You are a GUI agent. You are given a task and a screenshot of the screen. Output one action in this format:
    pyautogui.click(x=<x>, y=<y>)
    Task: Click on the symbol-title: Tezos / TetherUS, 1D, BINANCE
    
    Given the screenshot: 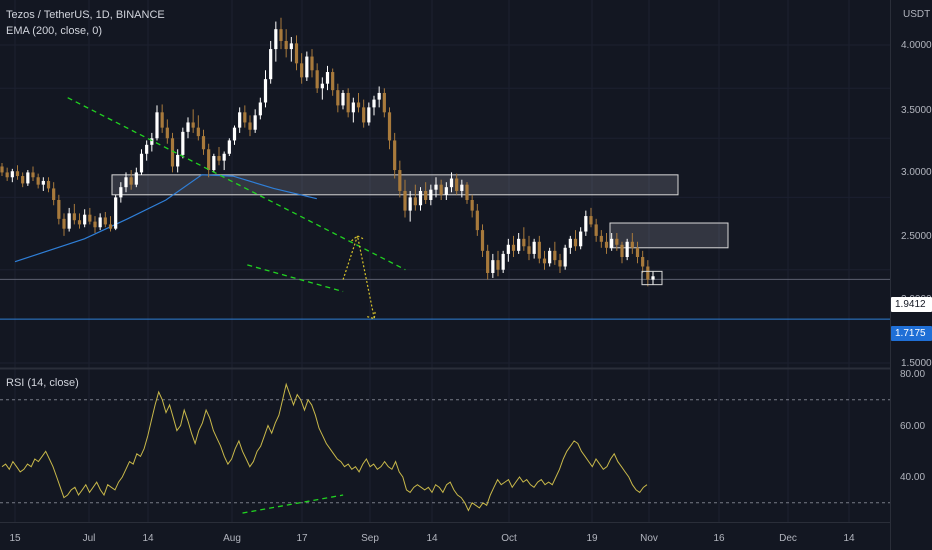 What is the action you would take?
    pyautogui.click(x=85, y=15)
    